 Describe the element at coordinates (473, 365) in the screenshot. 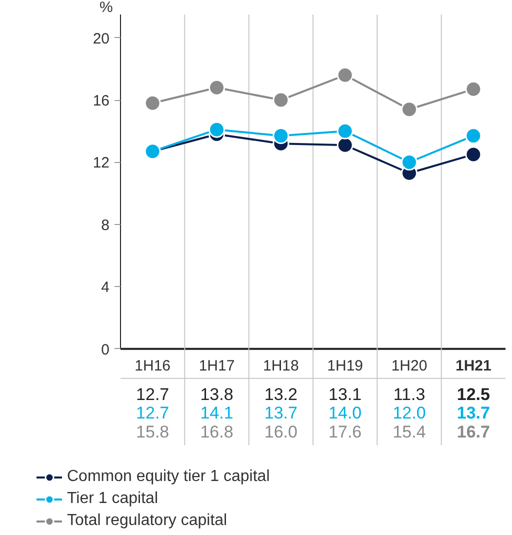

I see `x-tick-label: 1H21` at that location.